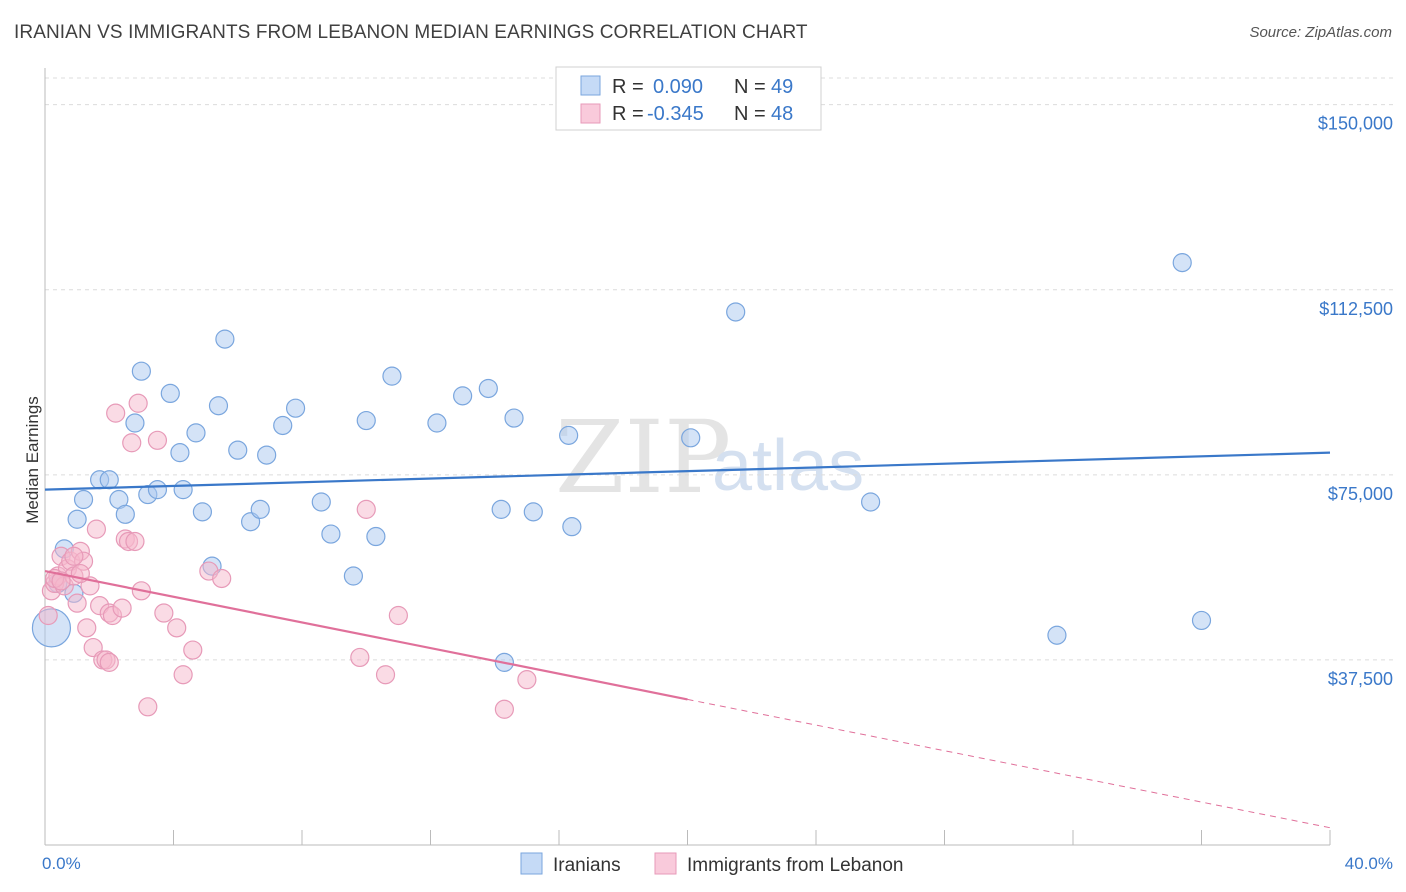 This screenshot has width=1406, height=892. I want to click on legend-n-label-1: N =, so click(750, 87).